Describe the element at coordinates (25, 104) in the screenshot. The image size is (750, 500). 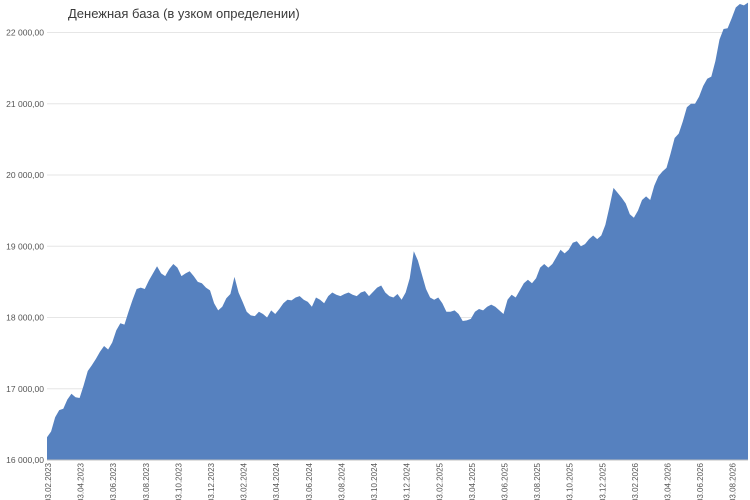
I see `y-tick-label: 21 000,00` at that location.